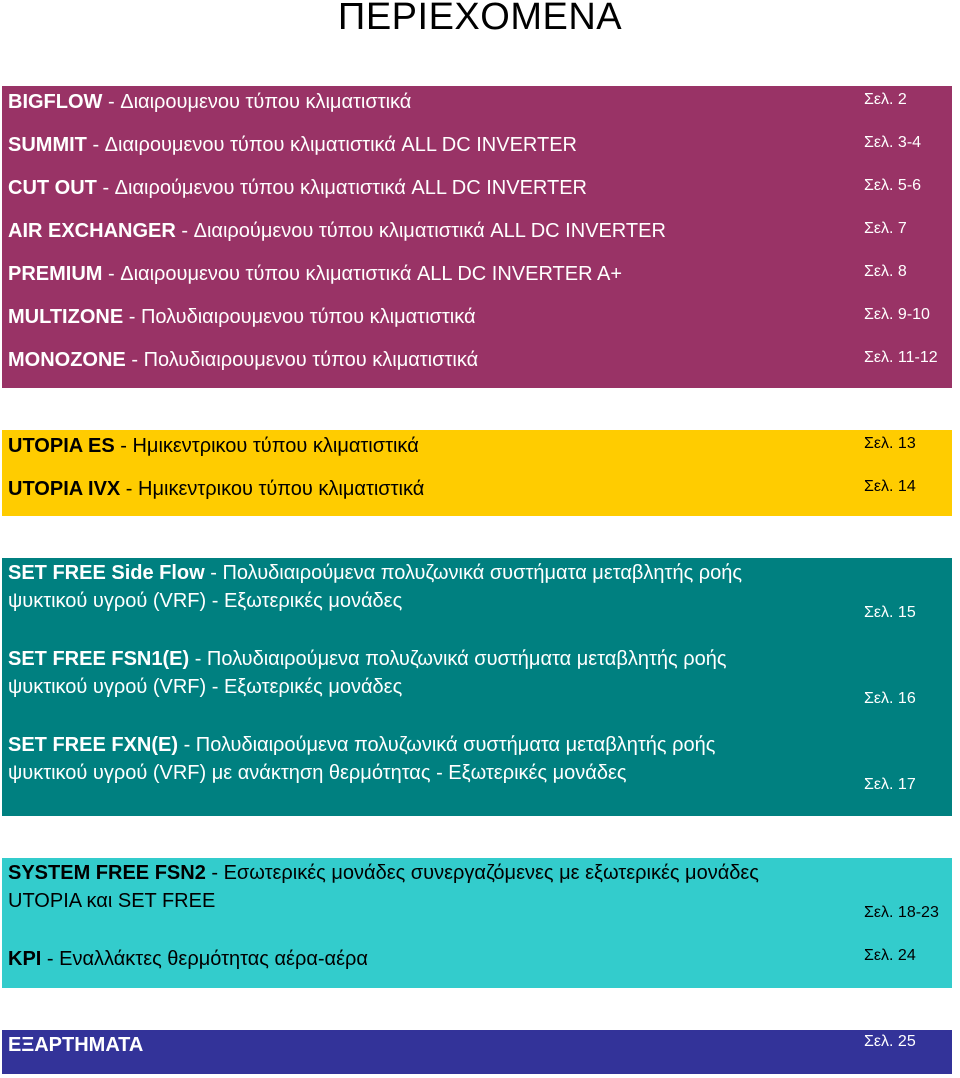  What do you see at coordinates (55, 274) in the screenshot?
I see `entry-name: PREMIUM` at bounding box center [55, 274].